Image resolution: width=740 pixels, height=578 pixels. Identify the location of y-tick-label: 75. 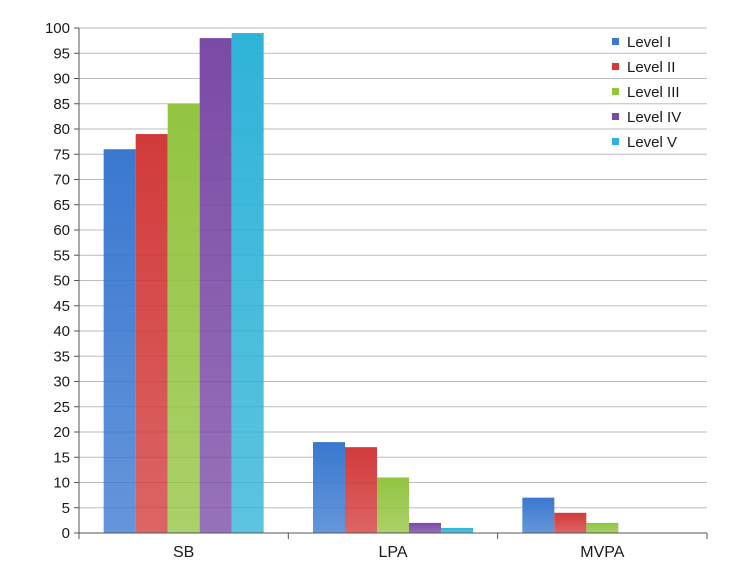
(61, 154).